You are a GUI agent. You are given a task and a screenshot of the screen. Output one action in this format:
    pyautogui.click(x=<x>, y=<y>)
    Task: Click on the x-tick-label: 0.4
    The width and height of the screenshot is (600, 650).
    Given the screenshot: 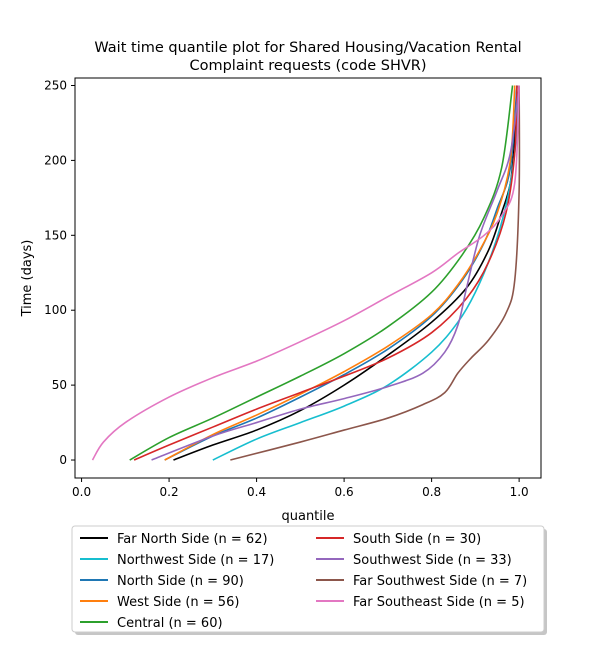 What is the action you would take?
    pyautogui.click(x=256, y=492)
    